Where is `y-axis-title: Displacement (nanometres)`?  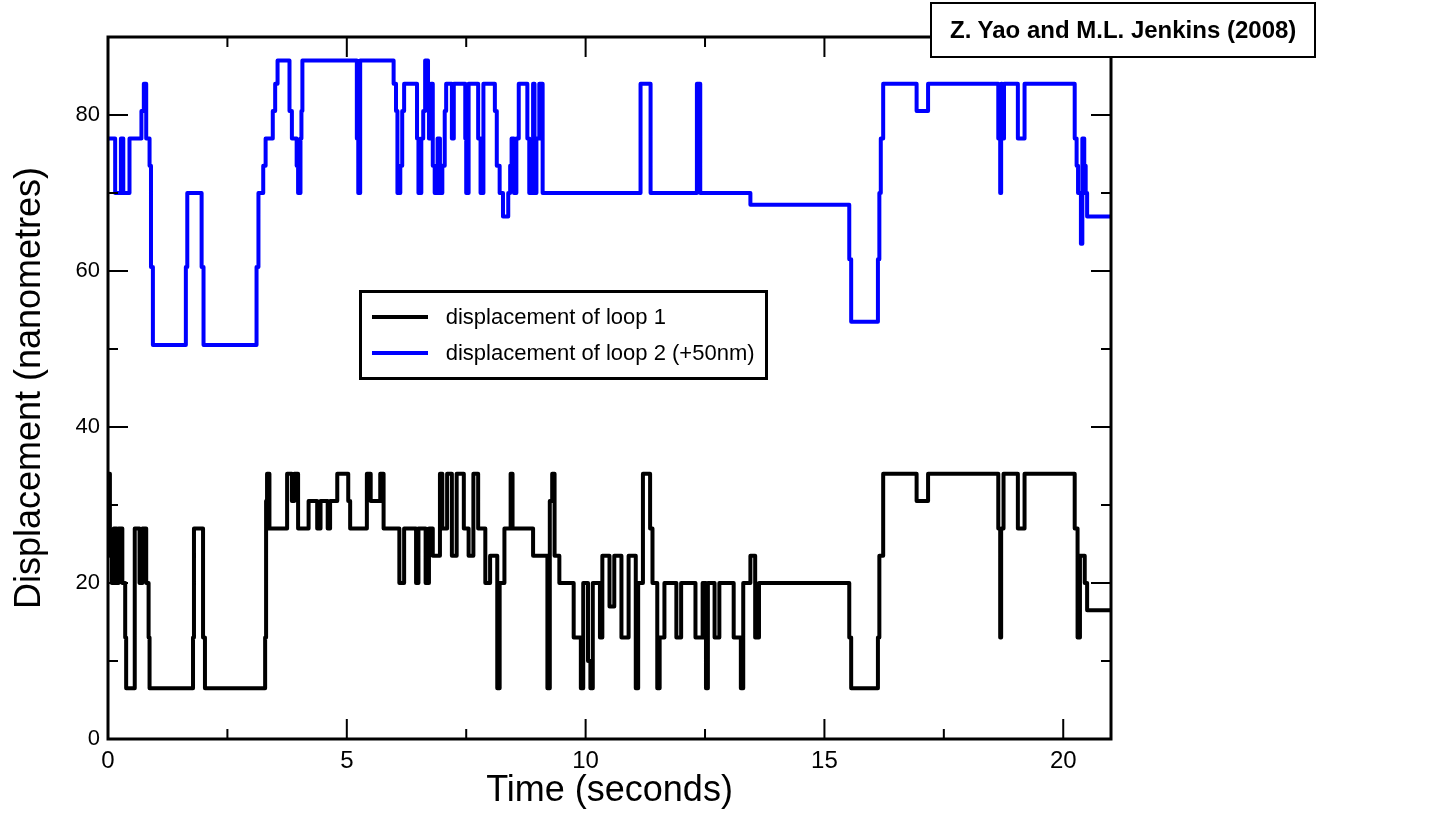
y-axis-title: Displacement (nanometres) is located at coordinates (27, 388).